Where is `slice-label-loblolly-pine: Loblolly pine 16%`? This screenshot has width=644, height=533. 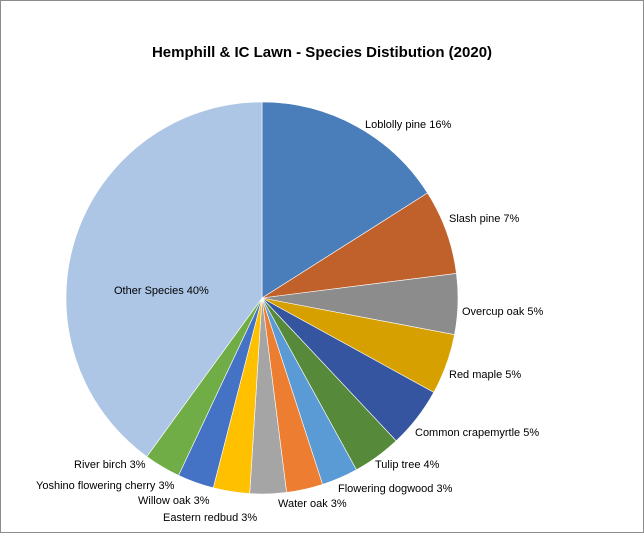
slice-label-loblolly-pine: Loblolly pine 16% is located at coordinates (408, 125).